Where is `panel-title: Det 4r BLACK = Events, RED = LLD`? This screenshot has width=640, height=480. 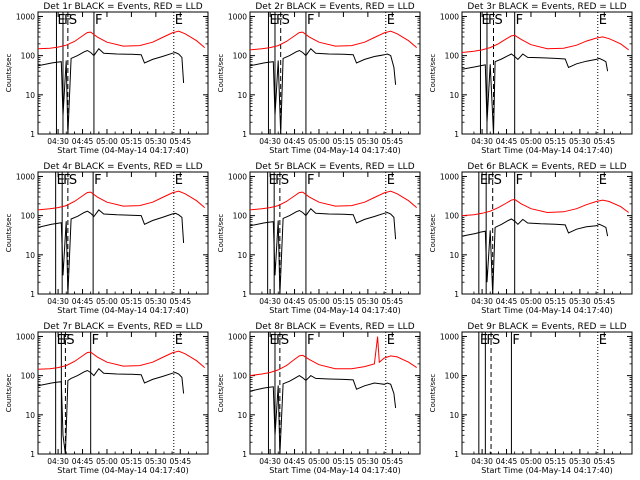 panel-title: Det 4r BLACK = Events, RED = LLD is located at coordinates (122, 167).